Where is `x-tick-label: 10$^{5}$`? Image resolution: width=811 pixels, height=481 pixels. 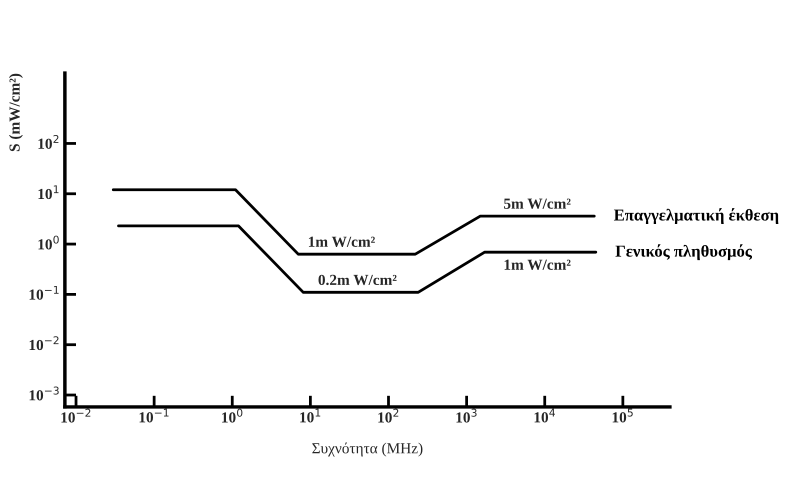 x-tick-label: 10$^{5}$ is located at coordinates (622, 415).